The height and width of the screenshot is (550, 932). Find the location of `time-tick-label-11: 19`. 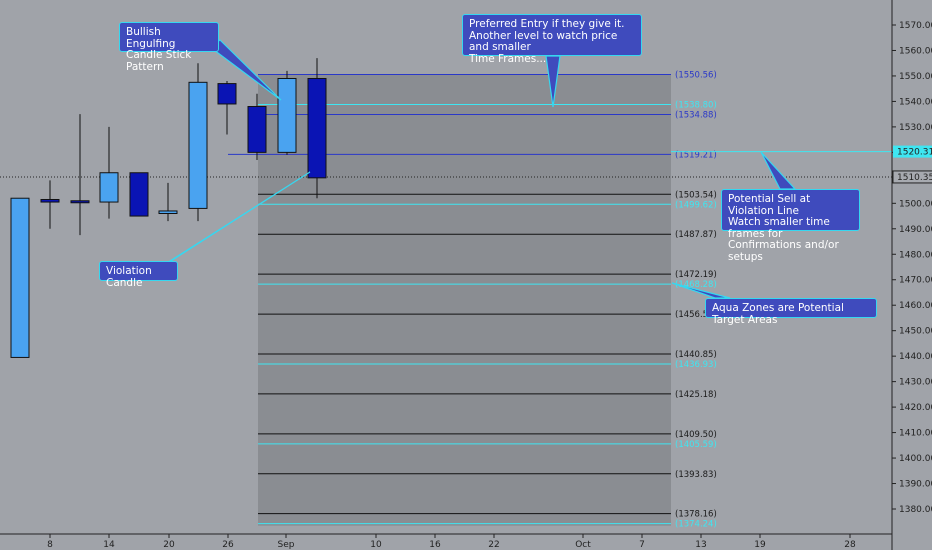

time-tick-label-11: 19 is located at coordinates (760, 545).